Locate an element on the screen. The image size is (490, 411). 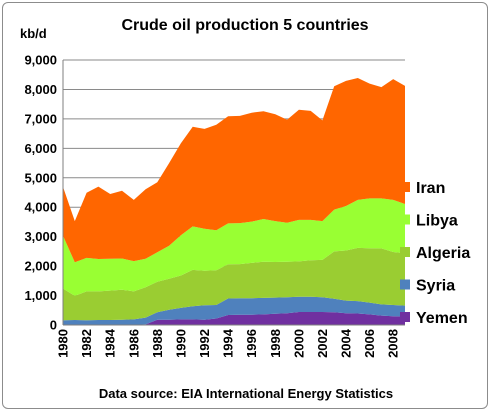
legend-swatch-syria is located at coordinates (405, 284).